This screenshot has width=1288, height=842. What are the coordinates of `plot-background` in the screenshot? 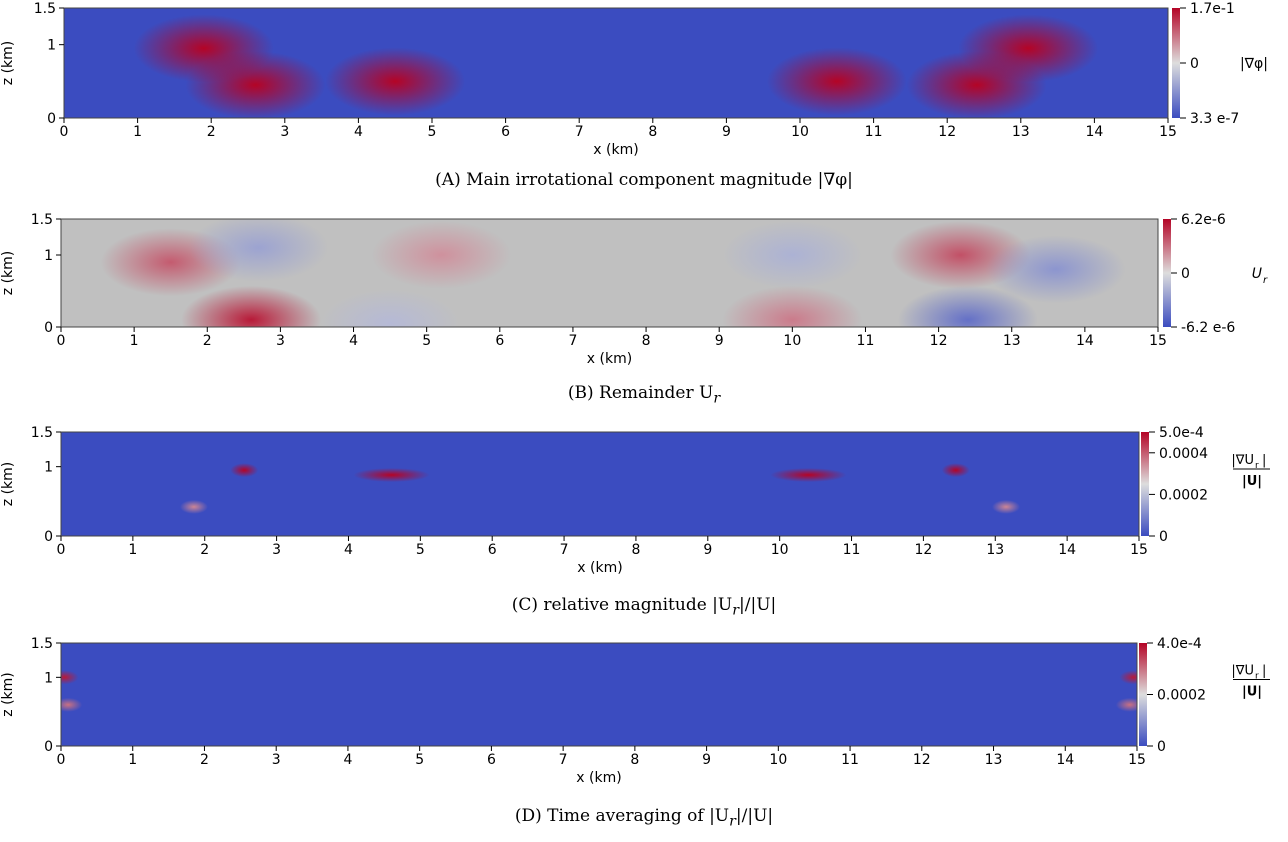 It's located at (599, 694).